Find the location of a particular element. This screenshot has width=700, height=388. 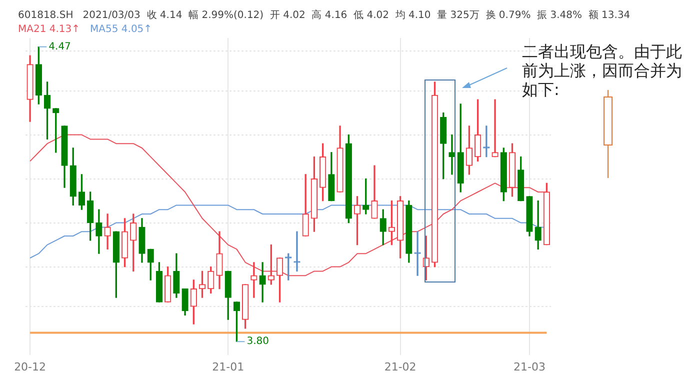

annotation: 二者出现包含。由于此前为上涨，因而合并为如下: is located at coordinates (602, 70).